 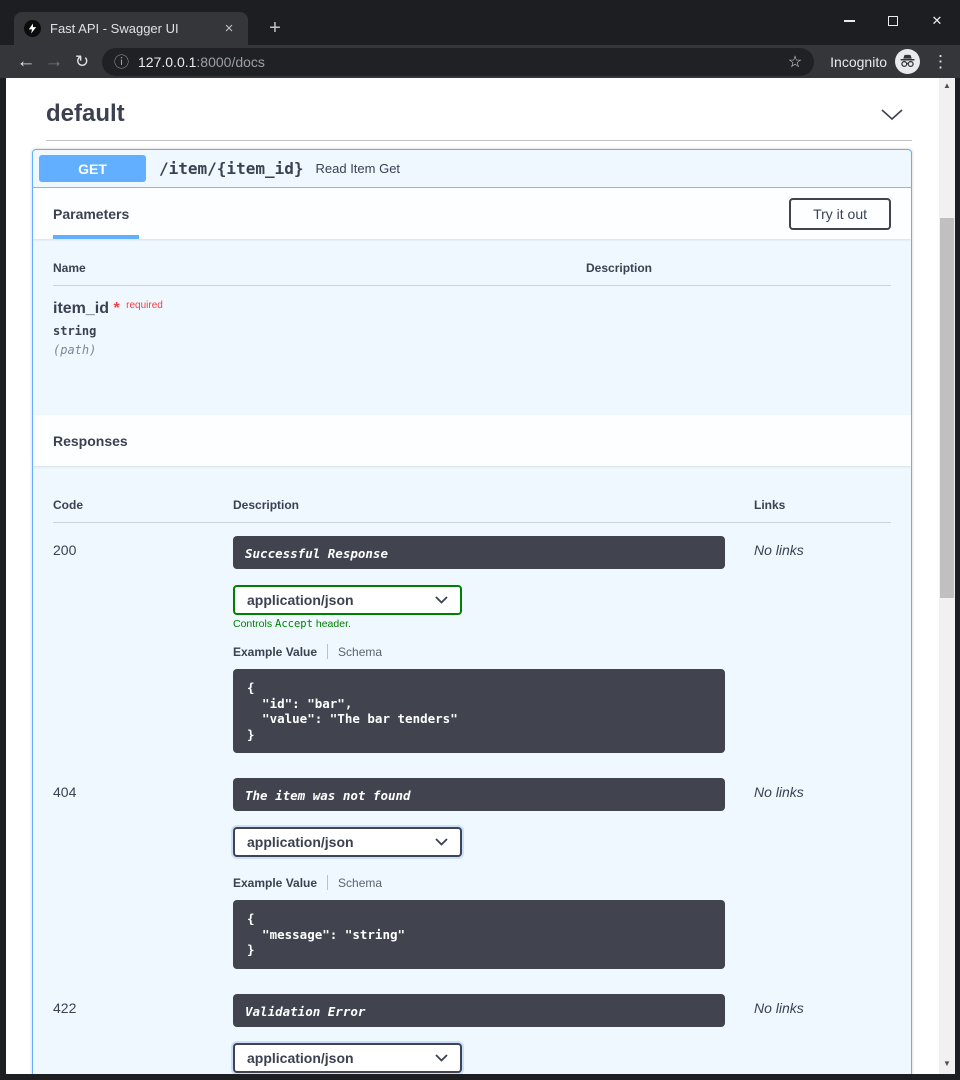 What do you see at coordinates (480, 22) in the screenshot?
I see `browser-titlebar: Fast API - Swagger UI × + ✕` at bounding box center [480, 22].